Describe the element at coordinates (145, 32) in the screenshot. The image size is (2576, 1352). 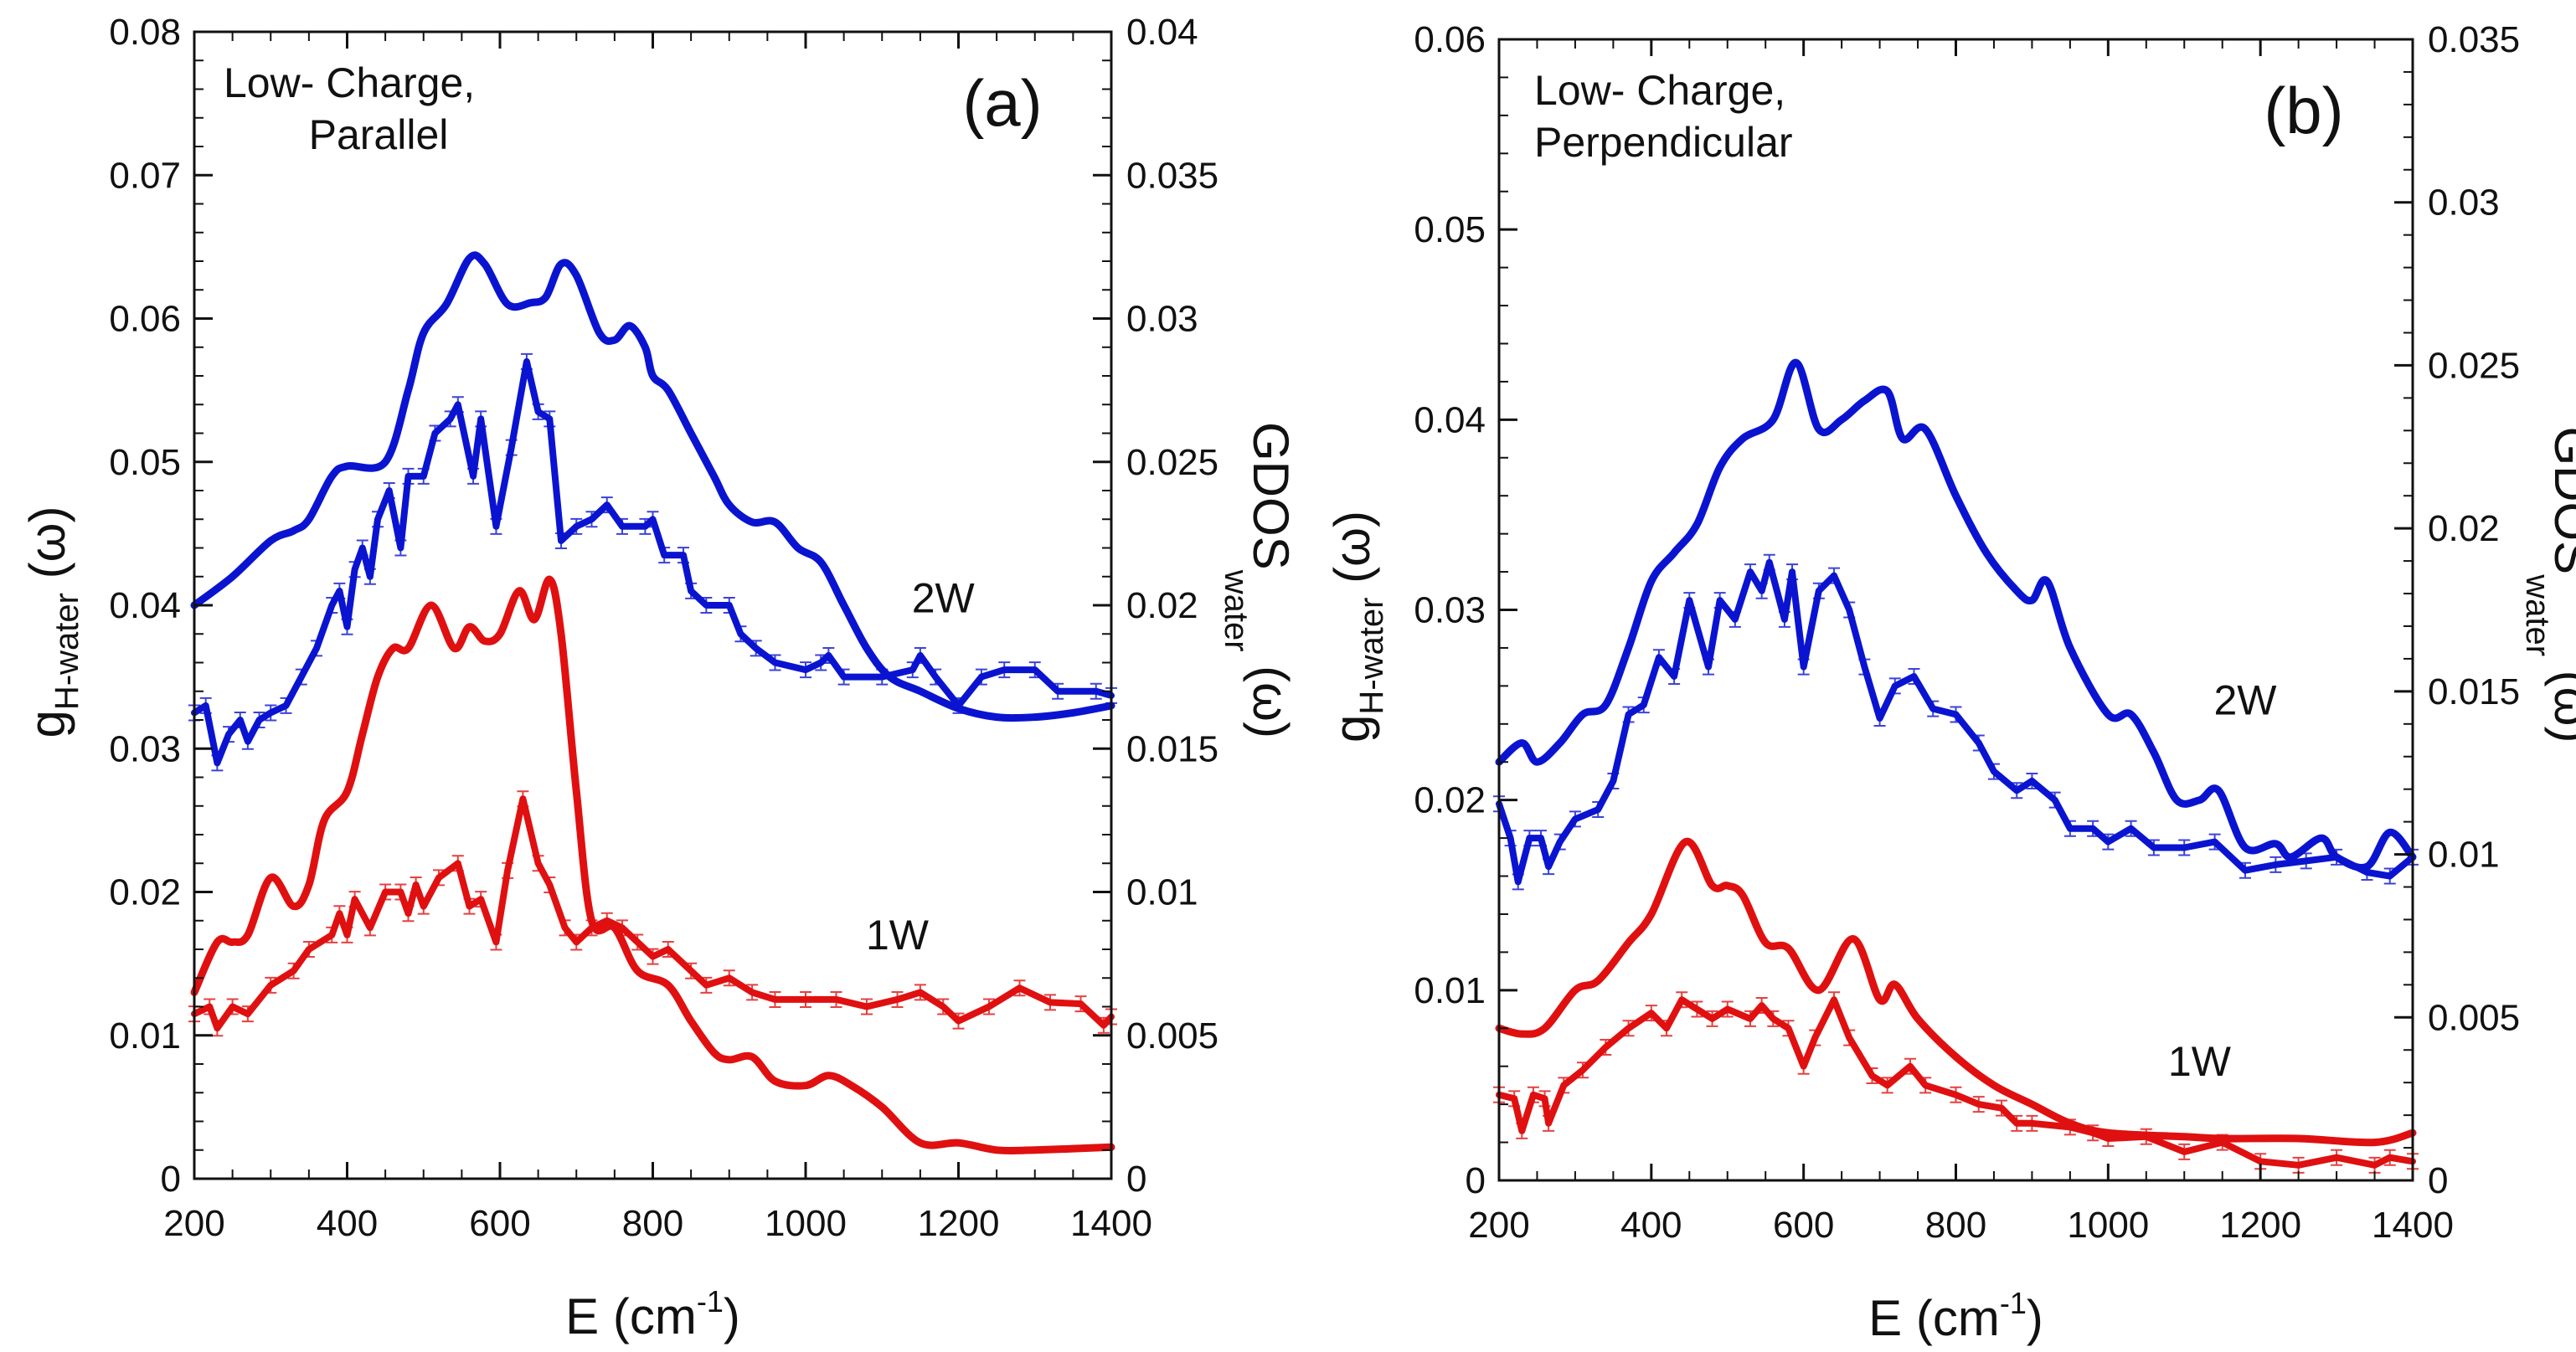
I see `y-tick-label: 0.08` at that location.